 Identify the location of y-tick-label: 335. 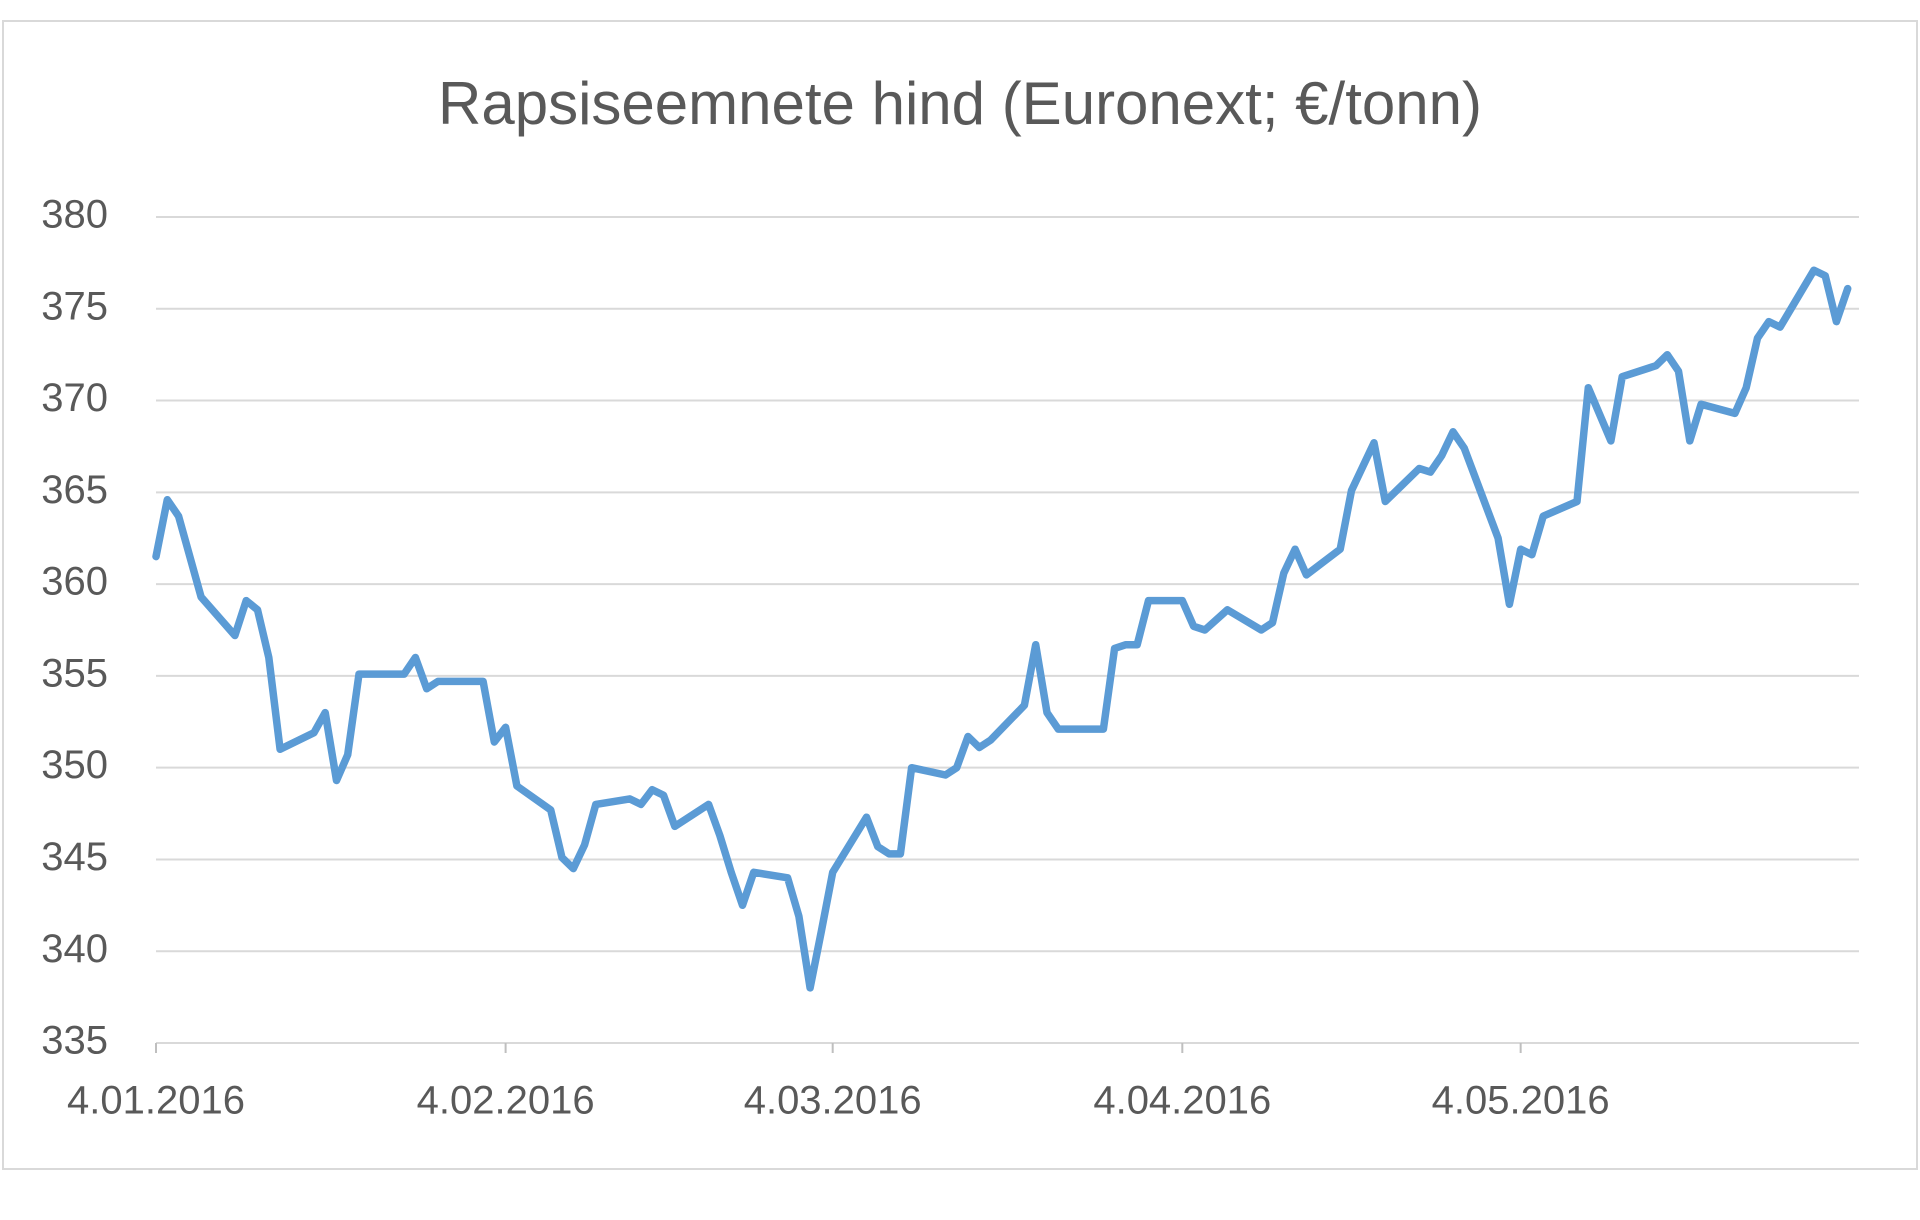
(74, 1041).